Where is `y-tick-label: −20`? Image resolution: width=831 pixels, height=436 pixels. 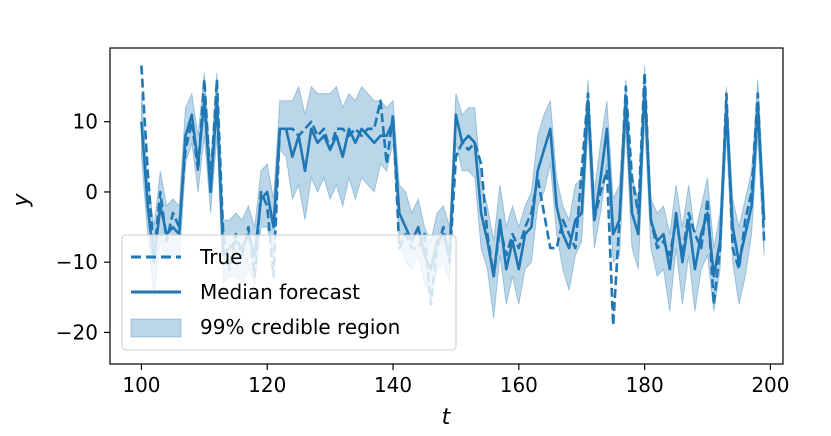
y-tick-label: −20 is located at coordinates (77, 332).